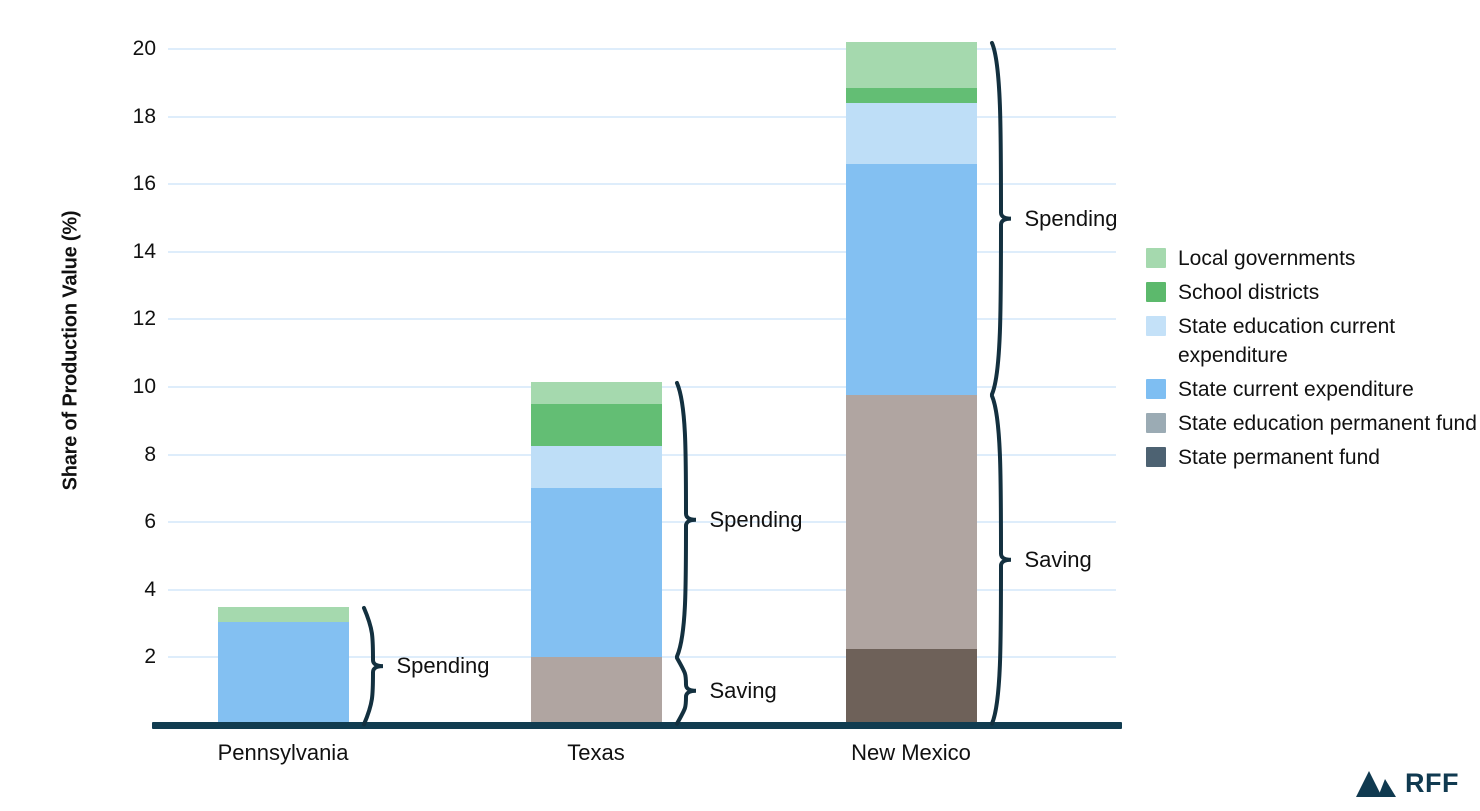  I want to click on legend-item: State permanent fund, so click(1313, 457).